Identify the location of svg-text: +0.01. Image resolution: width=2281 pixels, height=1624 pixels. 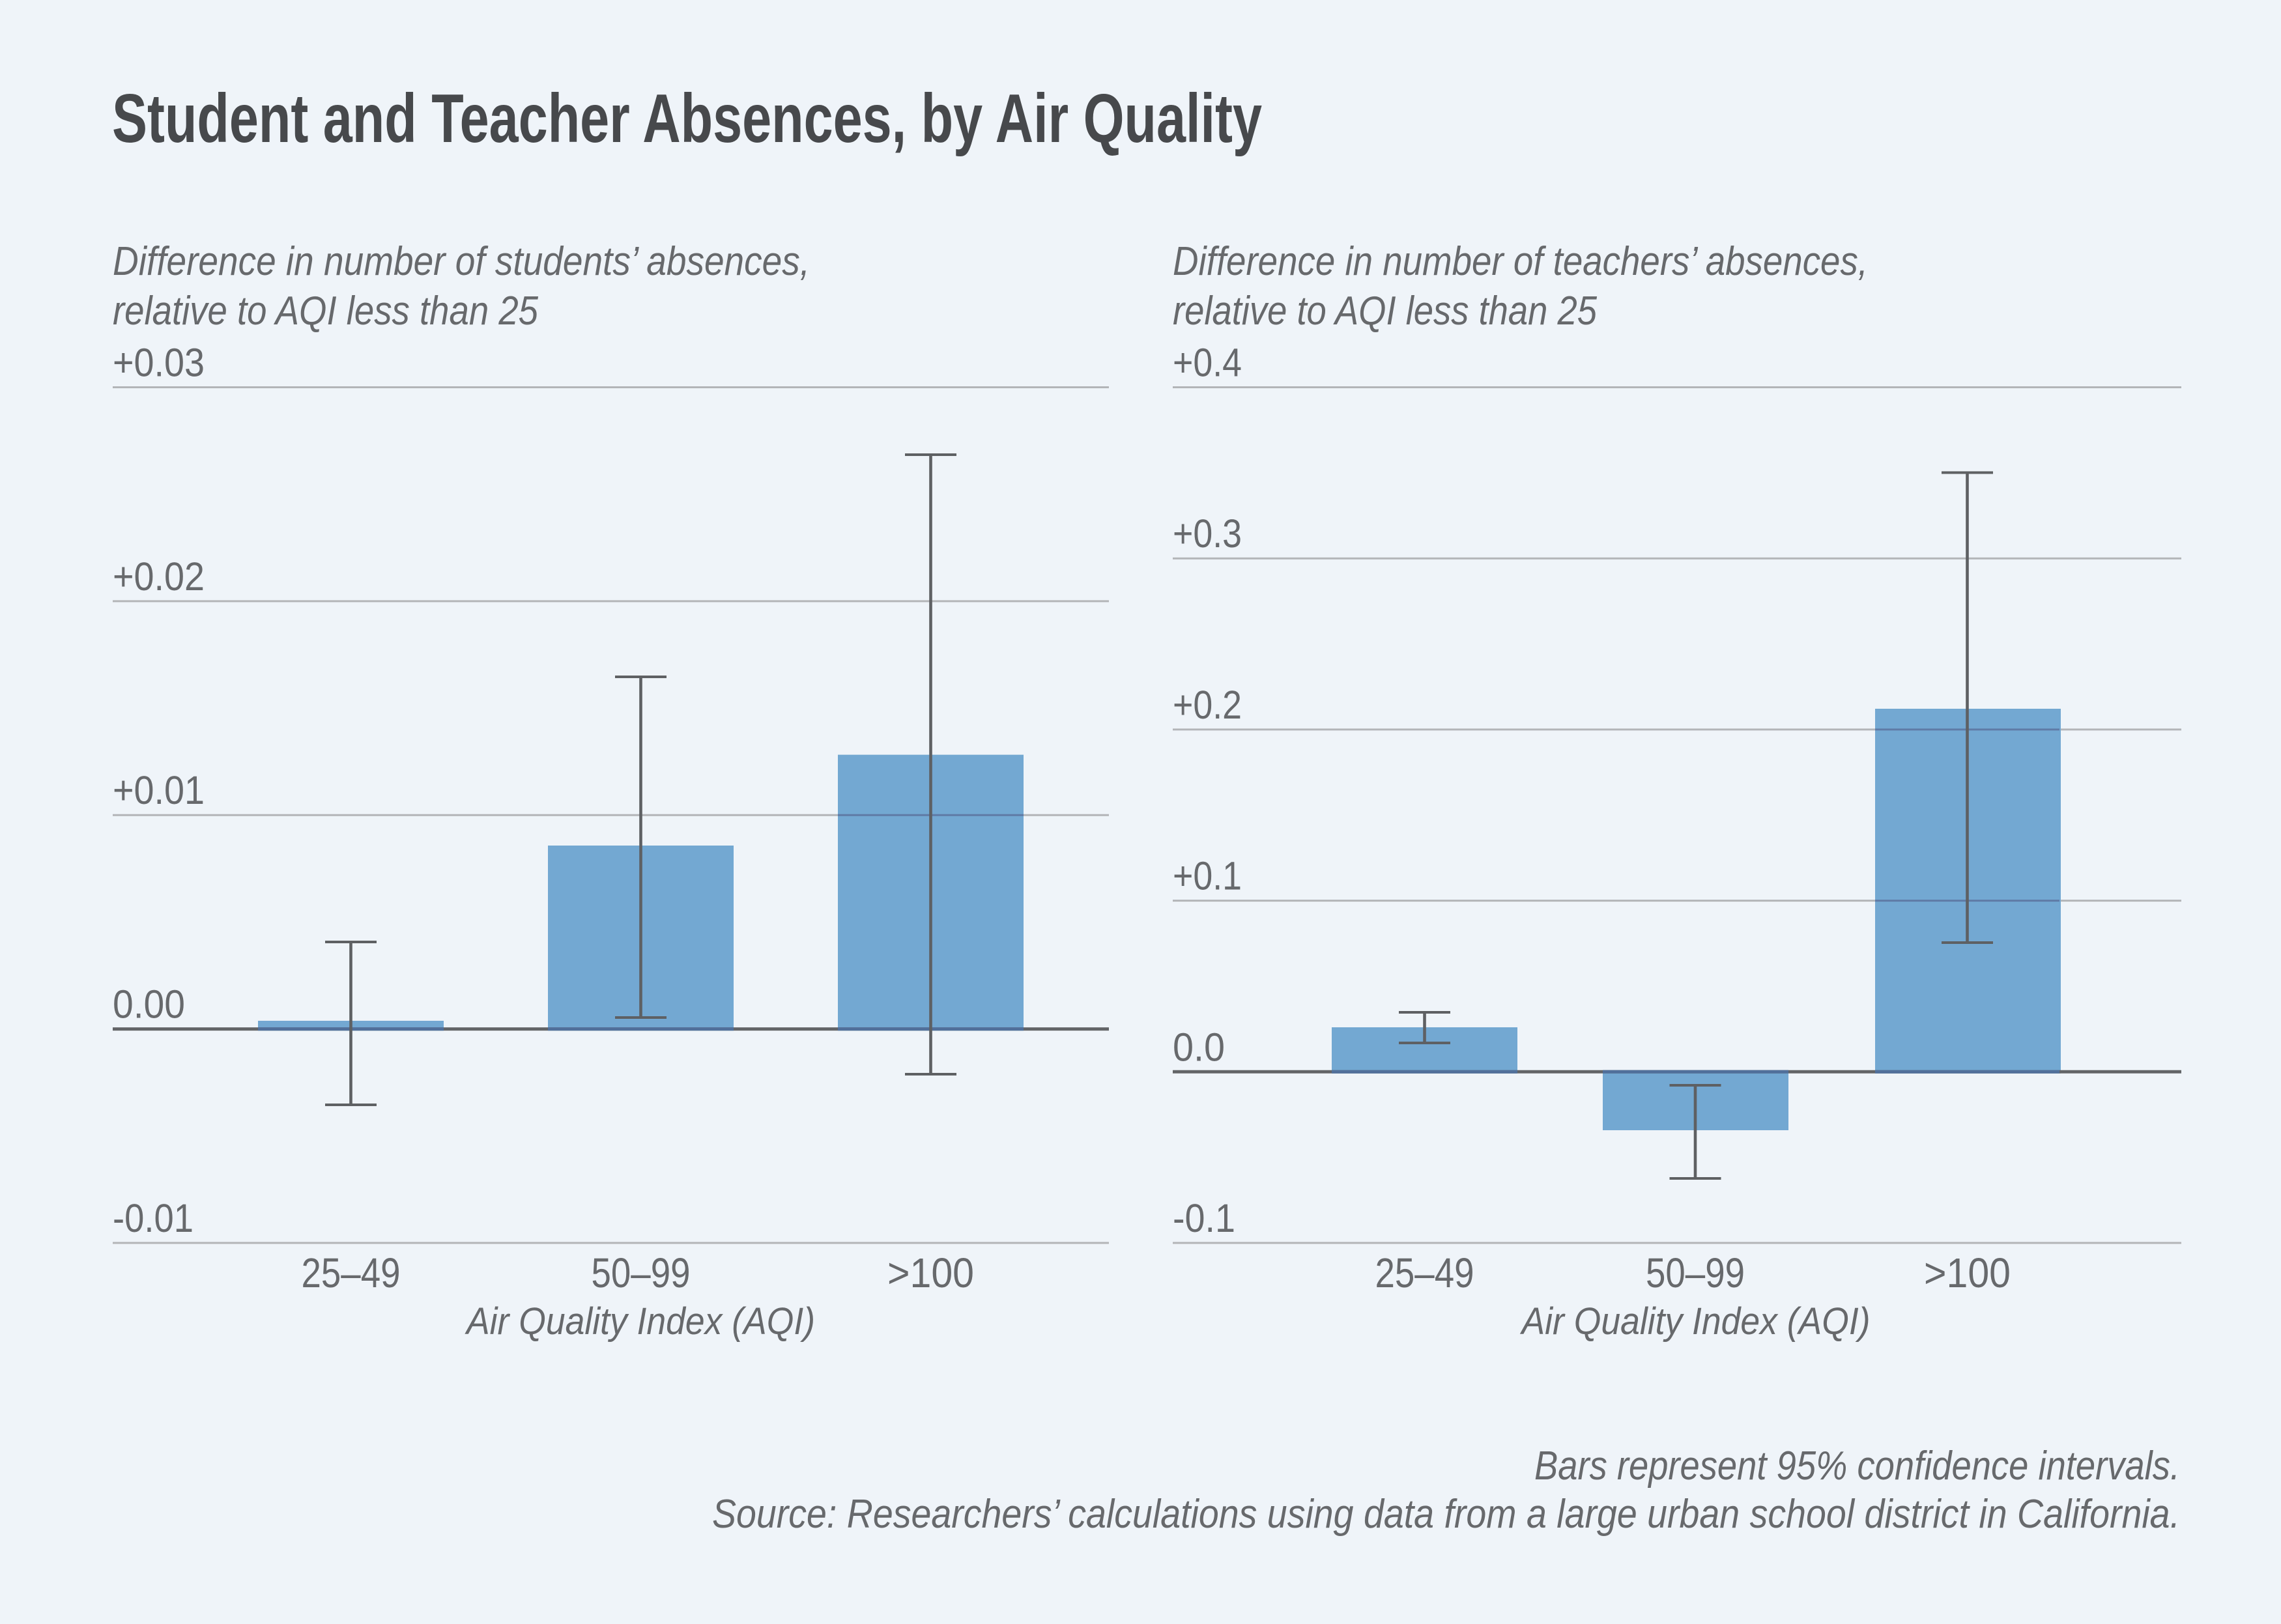
(159, 790).